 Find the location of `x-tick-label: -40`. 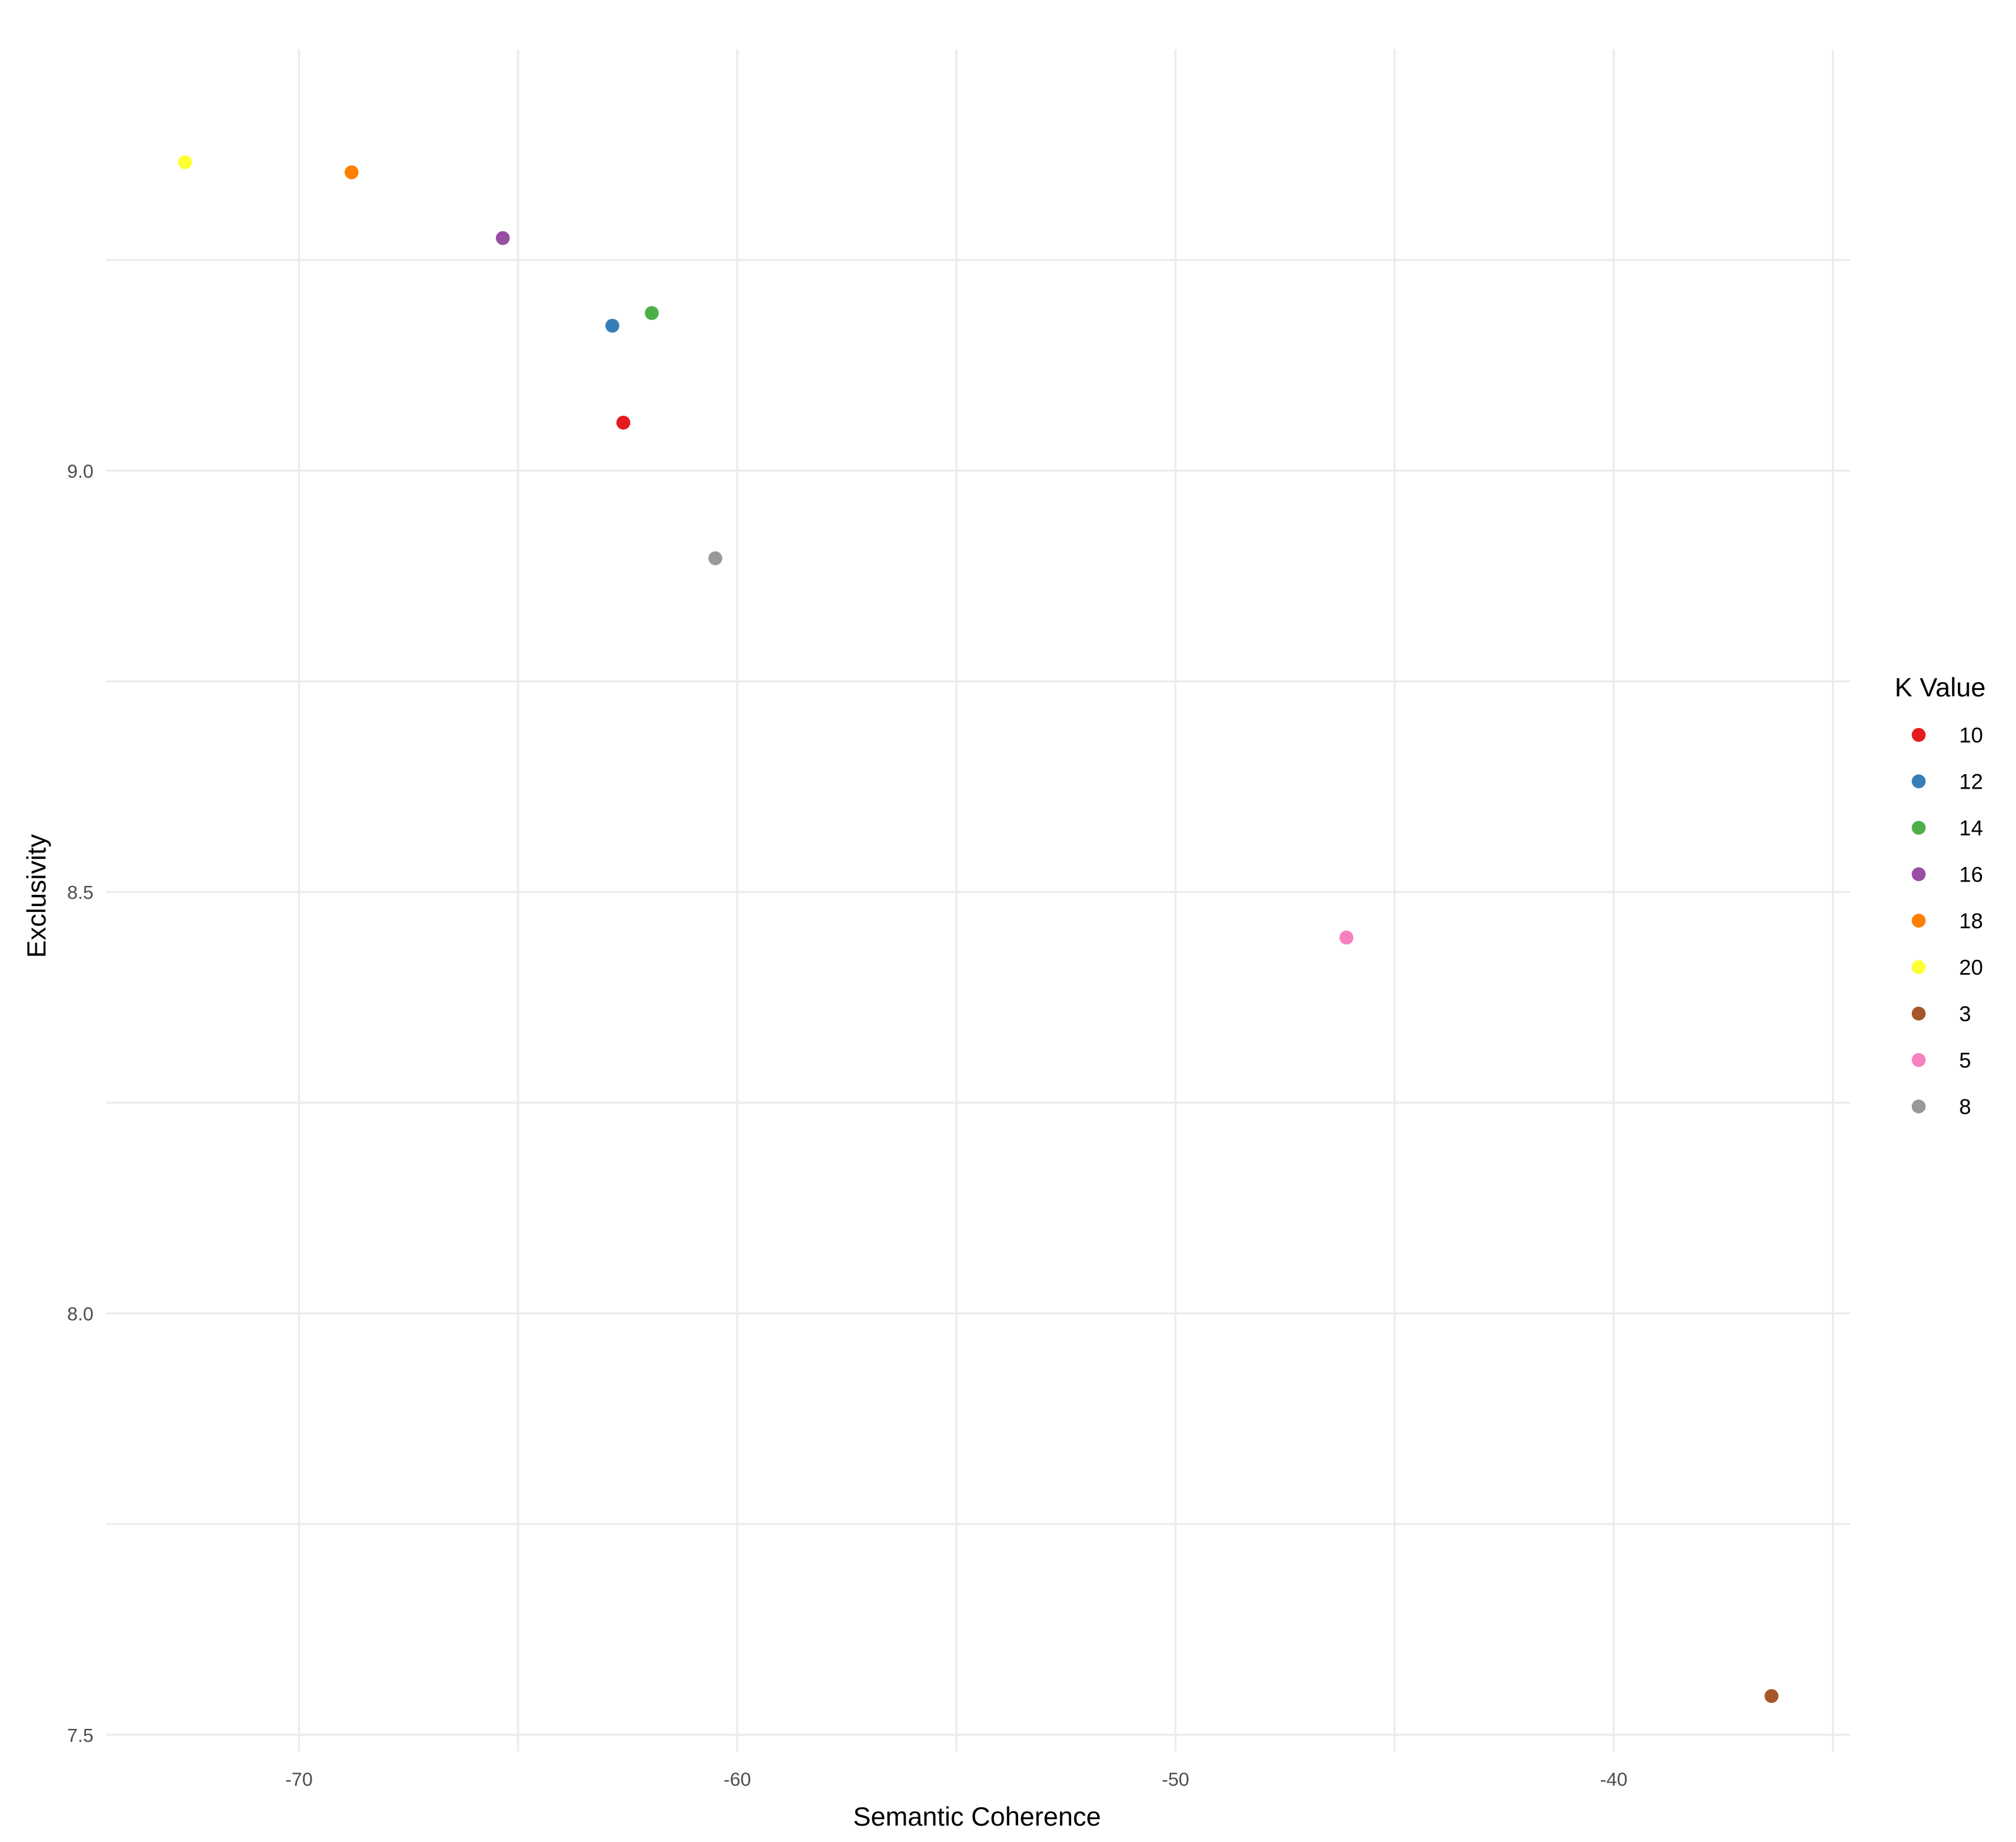

x-tick-label: -40 is located at coordinates (1613, 1779).